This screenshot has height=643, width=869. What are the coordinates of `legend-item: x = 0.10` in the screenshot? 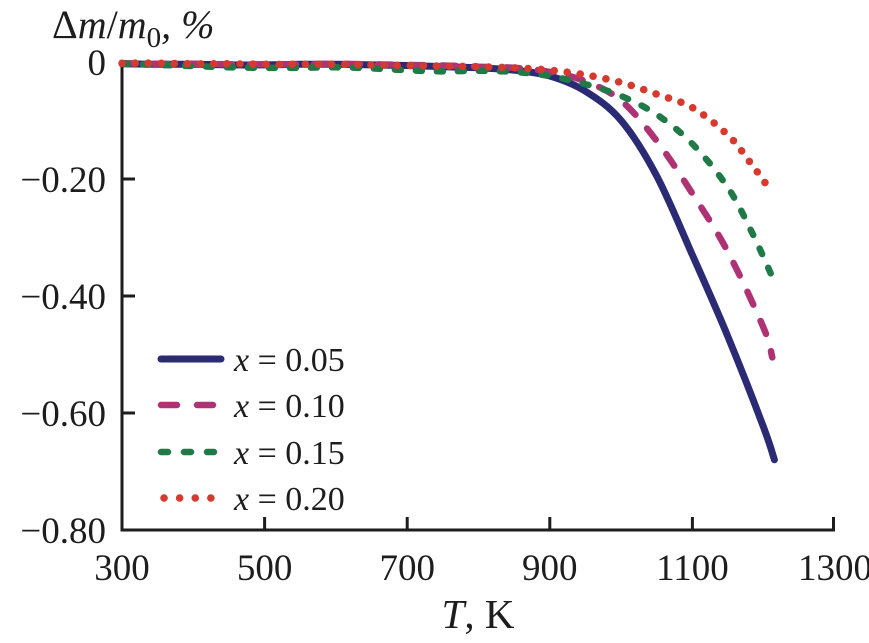 It's located at (251, 406).